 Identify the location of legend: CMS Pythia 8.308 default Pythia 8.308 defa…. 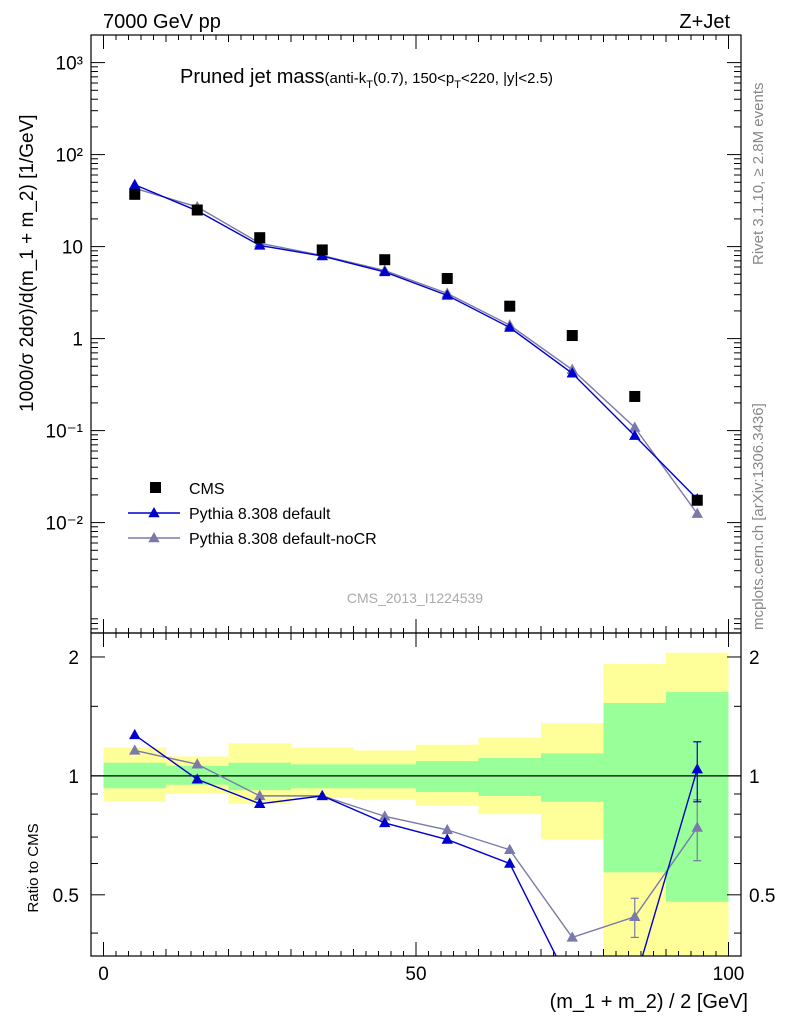
(252, 514).